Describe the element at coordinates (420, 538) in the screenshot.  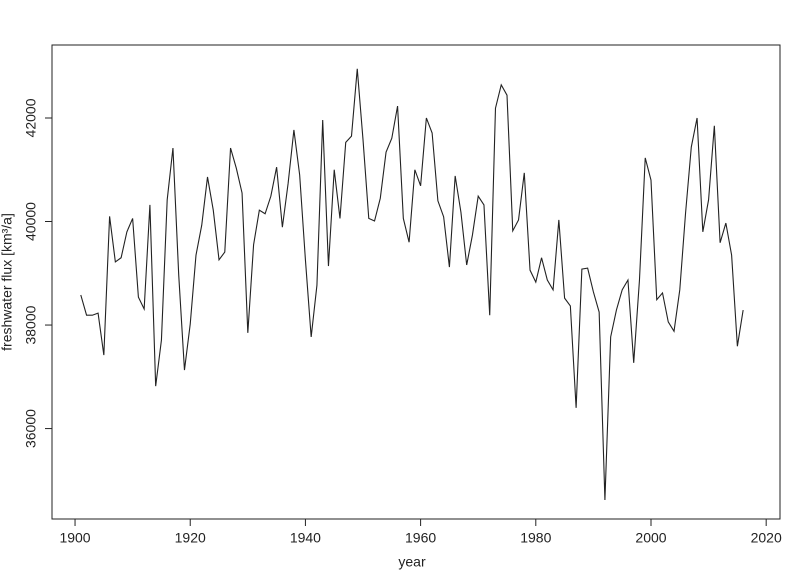
I see `x-tick-label: 1960` at that location.